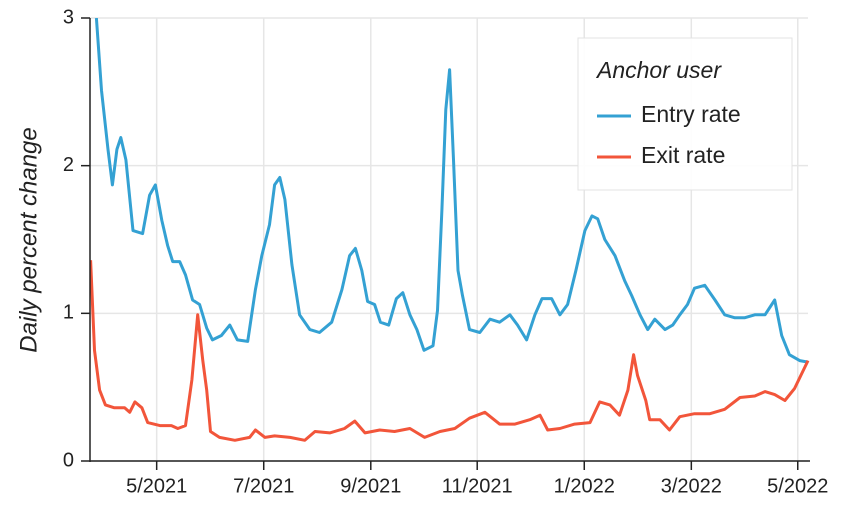 The image size is (842, 514). Describe the element at coordinates (28, 239) in the screenshot. I see `y-axis-label: Daily percent change` at that location.